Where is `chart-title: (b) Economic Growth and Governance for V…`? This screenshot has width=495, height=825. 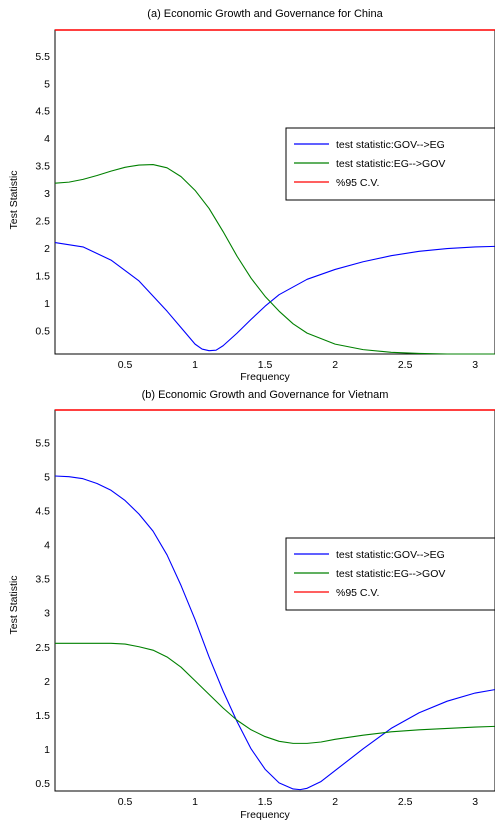 chart-title: (b) Economic Growth and Governance for V… is located at coordinates (265, 395).